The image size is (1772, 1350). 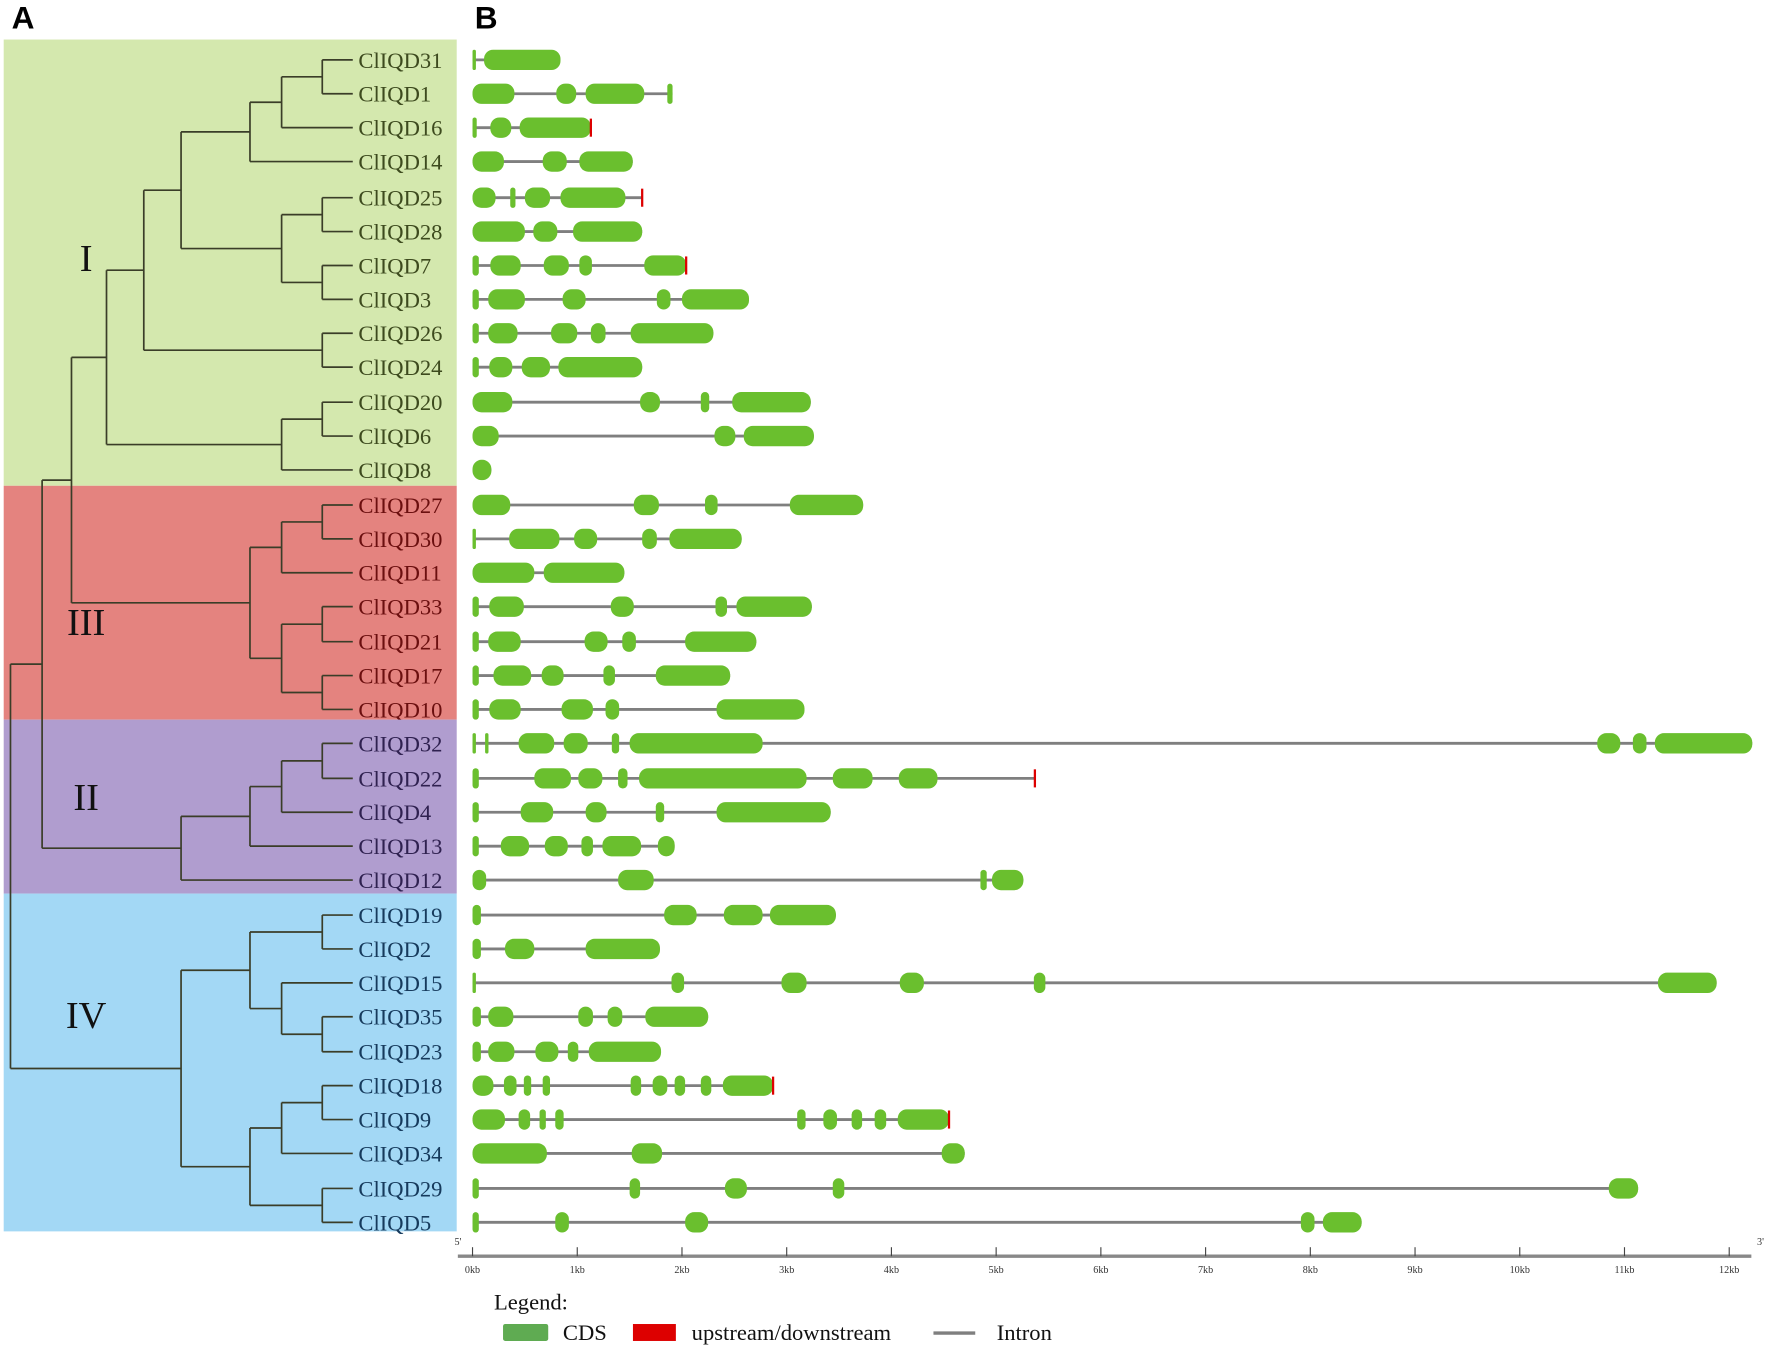 I want to click on gene-structure-ClIQD31, so click(x=516, y=60).